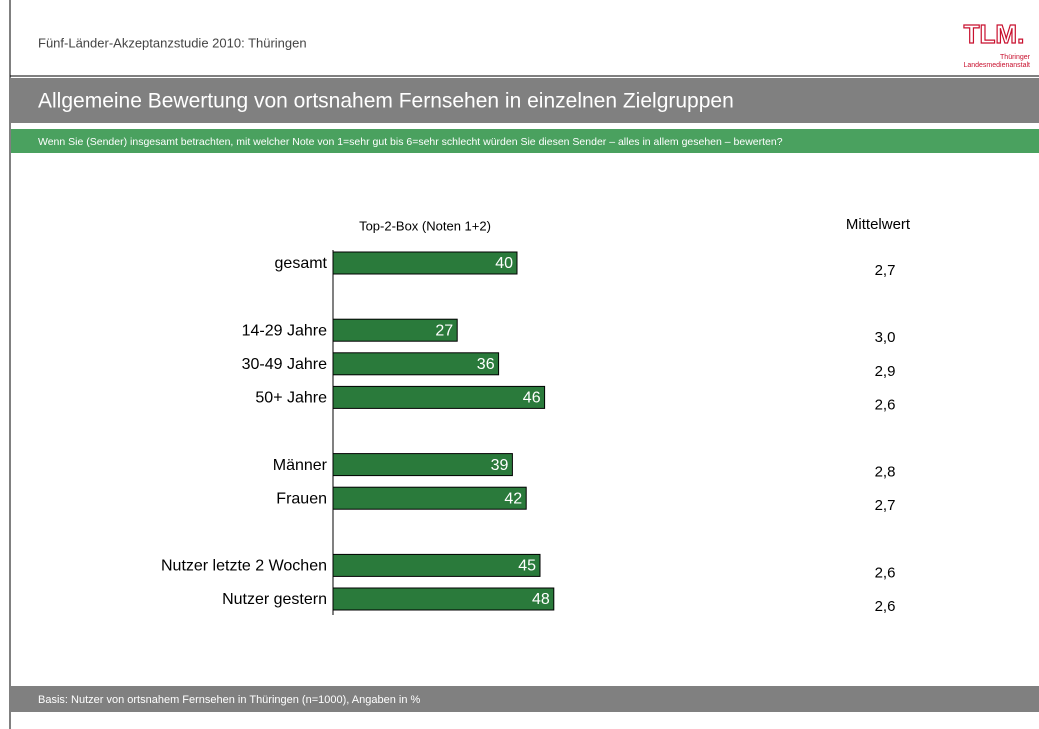  I want to click on category-label: 50+ Jahre, so click(291, 398).